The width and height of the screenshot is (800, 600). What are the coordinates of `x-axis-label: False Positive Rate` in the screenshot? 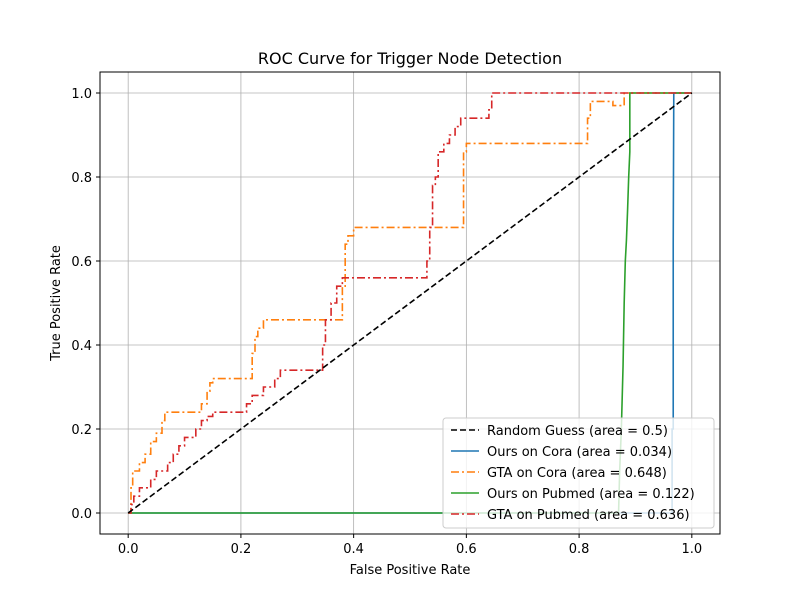 It's located at (410, 570).